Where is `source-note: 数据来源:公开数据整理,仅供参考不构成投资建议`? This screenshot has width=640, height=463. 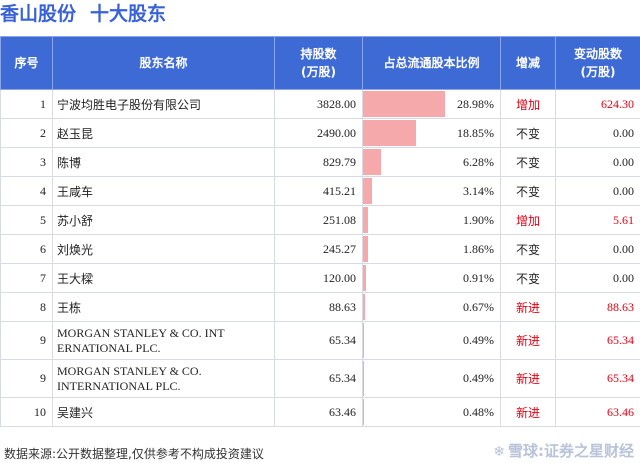
source-note: 数据来源:公开数据整理,仅供参考不构成投资建议 is located at coordinates (134, 454).